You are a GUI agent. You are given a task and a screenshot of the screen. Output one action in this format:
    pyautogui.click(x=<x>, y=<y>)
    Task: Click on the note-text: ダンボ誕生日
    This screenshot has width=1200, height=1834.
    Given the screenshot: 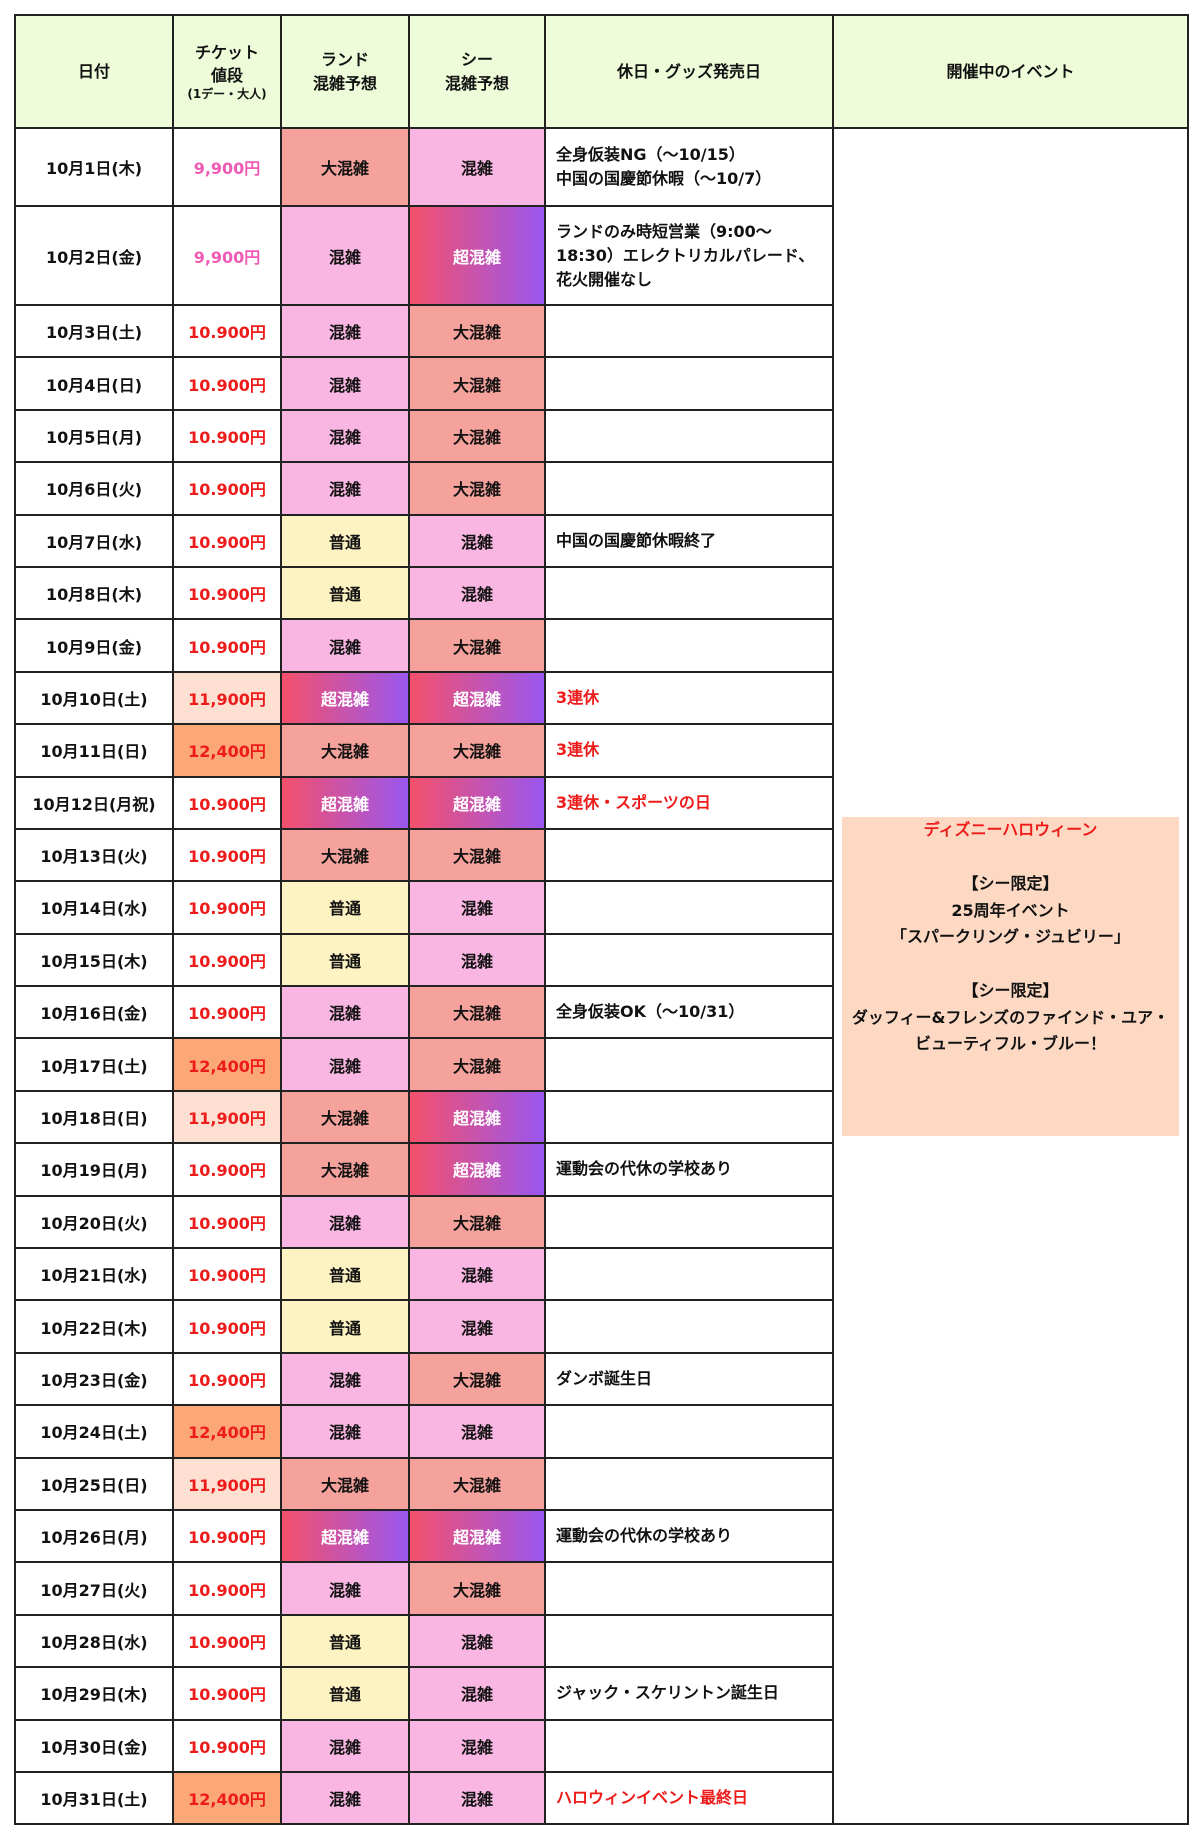 What is the action you would take?
    pyautogui.click(x=604, y=1378)
    